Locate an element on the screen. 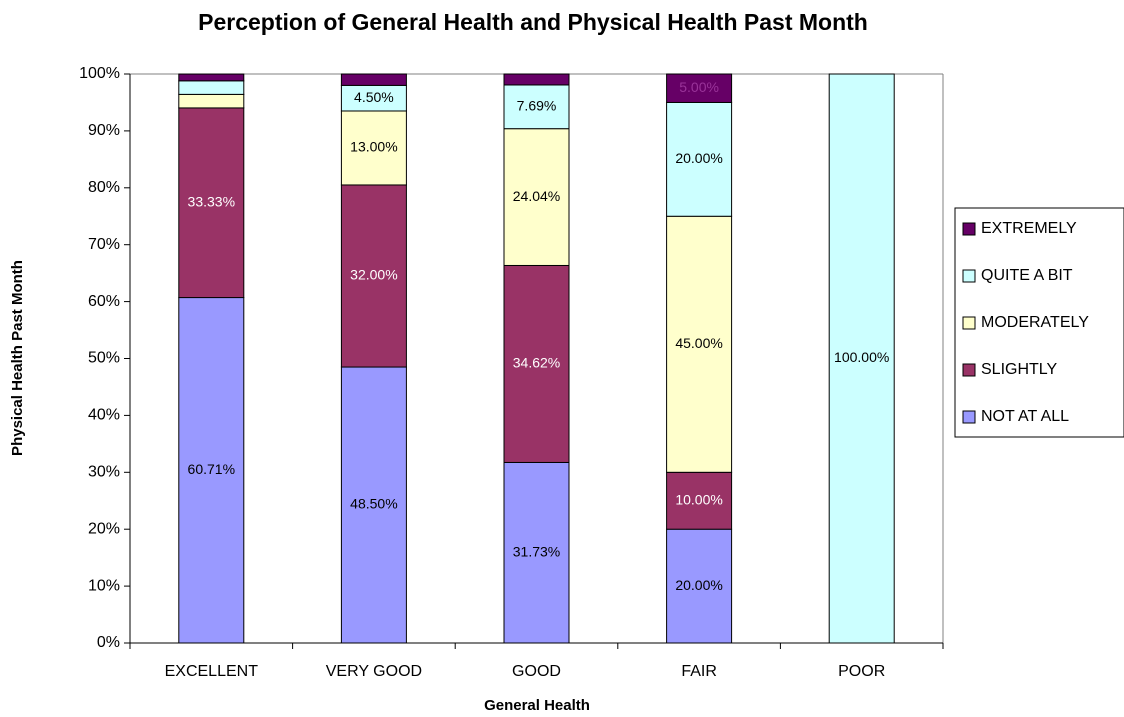  y-tick-label: 100% is located at coordinates (99, 73).